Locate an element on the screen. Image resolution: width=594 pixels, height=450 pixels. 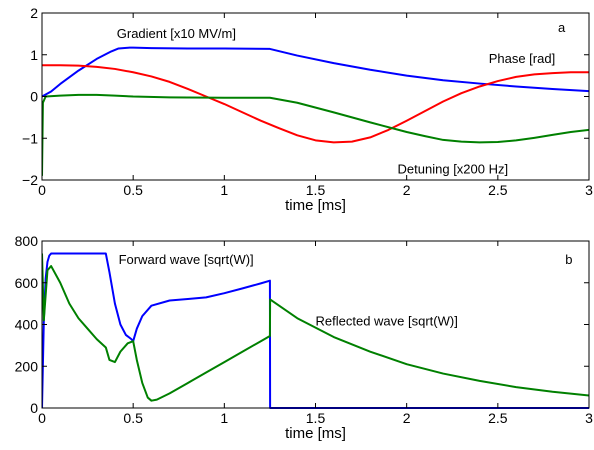
panel-label: b is located at coordinates (568, 259).